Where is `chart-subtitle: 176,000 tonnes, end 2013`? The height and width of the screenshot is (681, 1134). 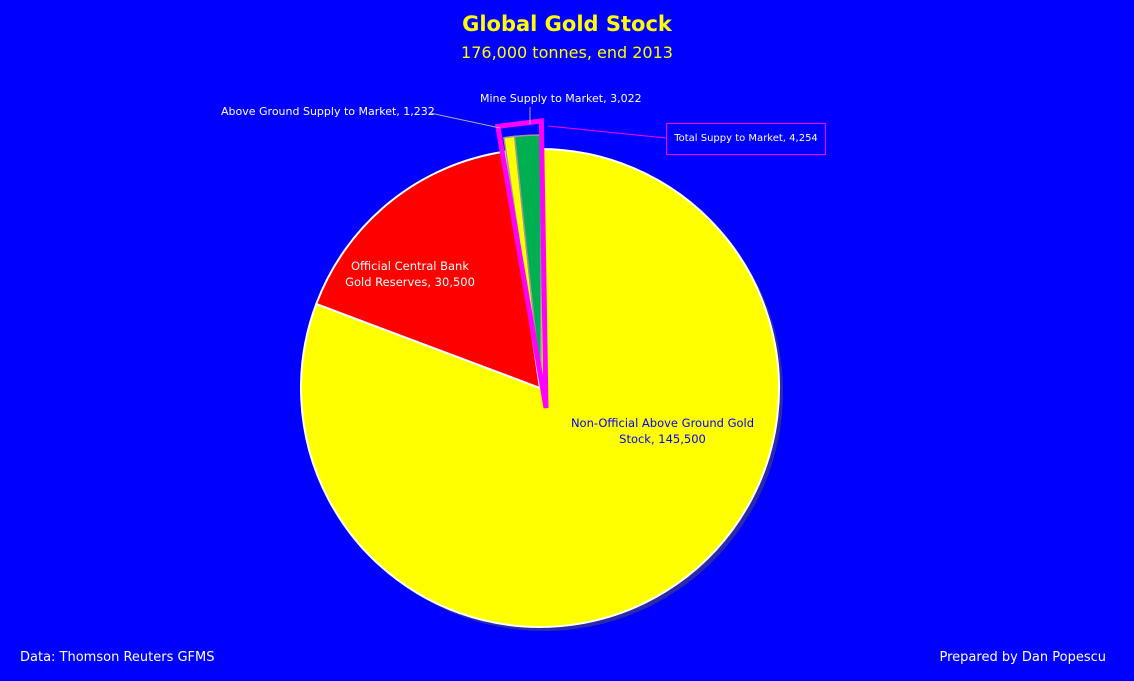 chart-subtitle: 176,000 tonnes, end 2013 is located at coordinates (567, 52).